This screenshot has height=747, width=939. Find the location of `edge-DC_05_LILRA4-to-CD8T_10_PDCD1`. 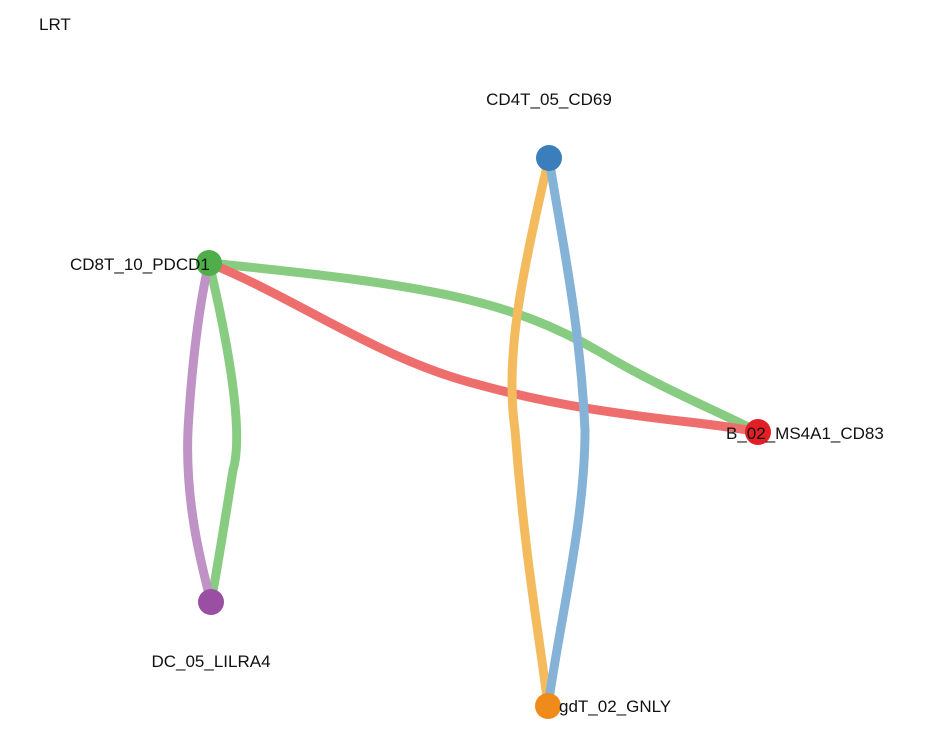

edge-DC_05_LILRA4-to-CD8T_10_PDCD1 is located at coordinates (199, 432).